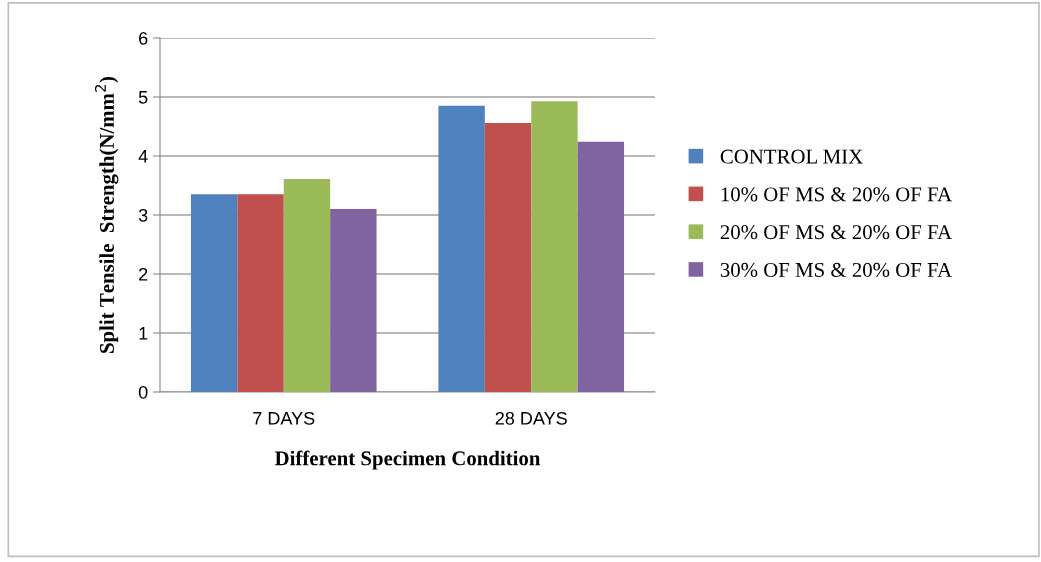 The image size is (1041, 562). Describe the element at coordinates (143, 156) in the screenshot. I see `y-tick-label: 4` at that location.